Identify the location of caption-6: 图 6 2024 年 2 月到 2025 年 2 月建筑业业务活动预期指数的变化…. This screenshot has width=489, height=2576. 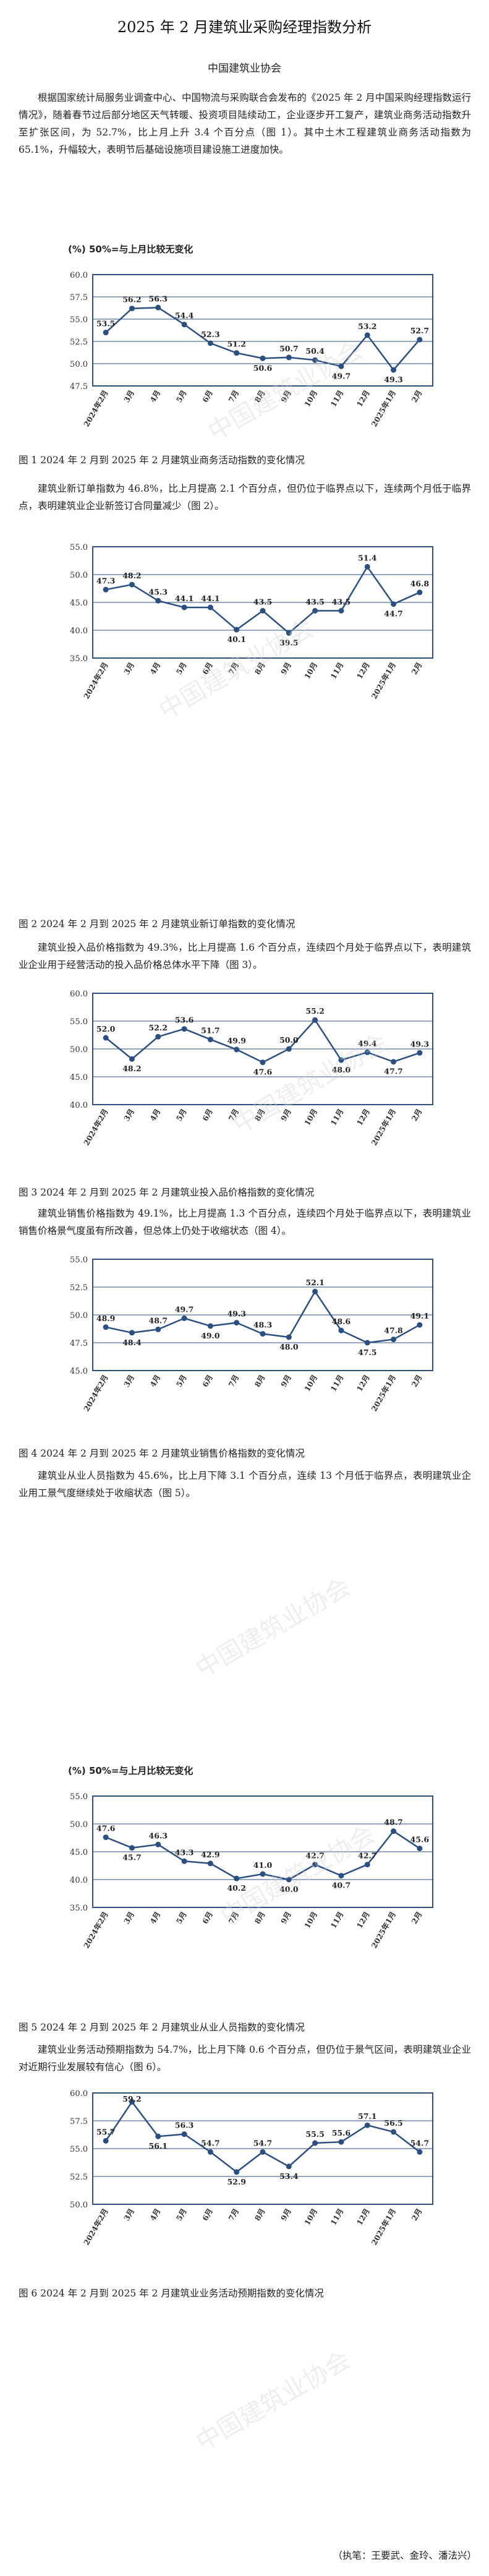
(171, 2293).